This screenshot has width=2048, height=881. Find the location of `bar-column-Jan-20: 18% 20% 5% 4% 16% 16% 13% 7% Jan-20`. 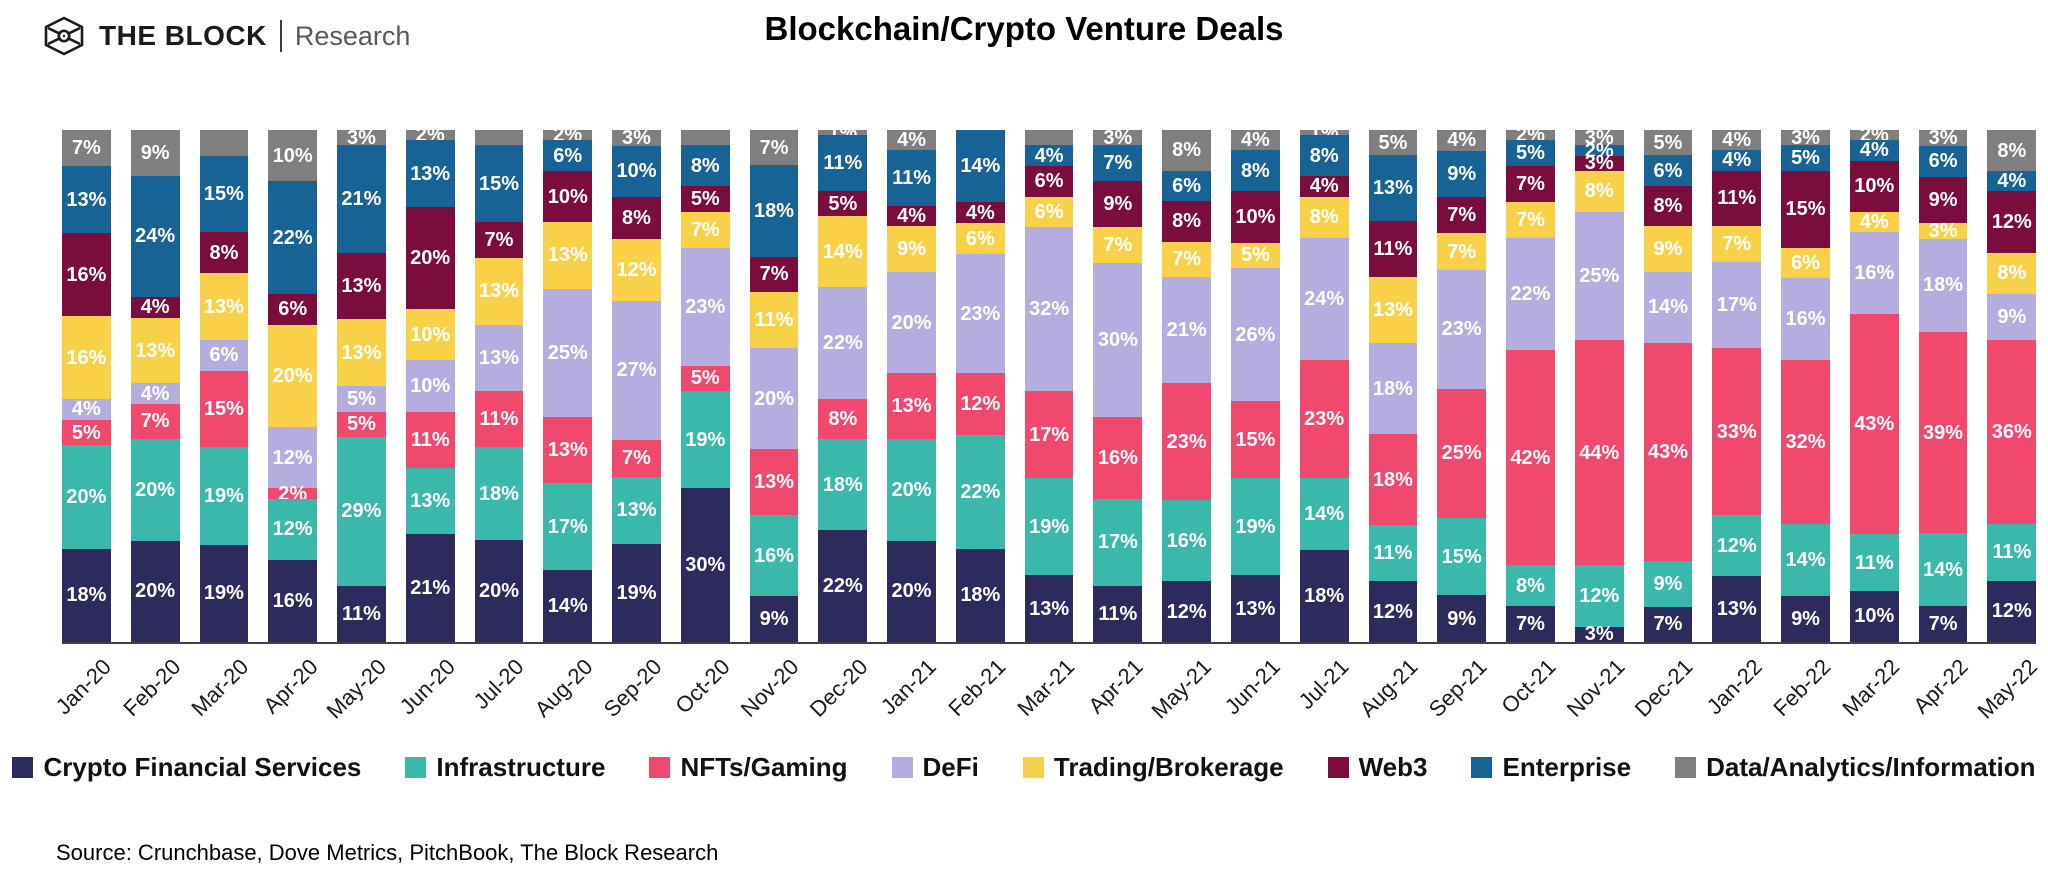

bar-column-Jan-20: 18% 20% 5% 4% 16% 16% 13% 7% Jan-20 is located at coordinates (83, 424).